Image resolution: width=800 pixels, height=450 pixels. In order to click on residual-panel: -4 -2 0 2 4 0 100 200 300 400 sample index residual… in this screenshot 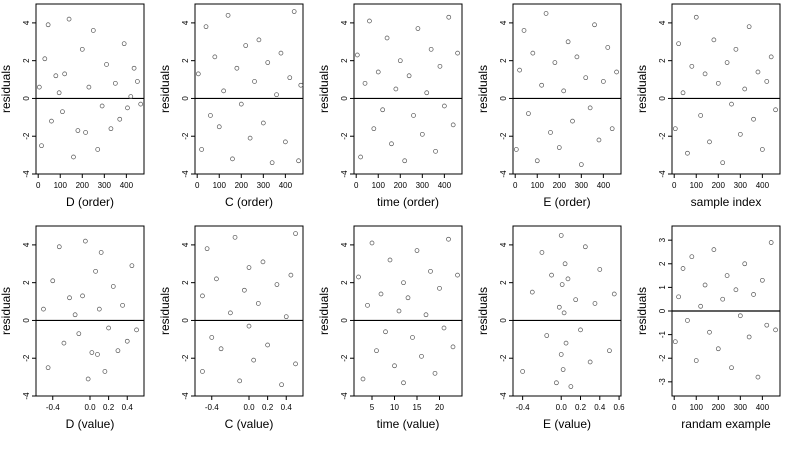, I will do `click(708, 106)`.